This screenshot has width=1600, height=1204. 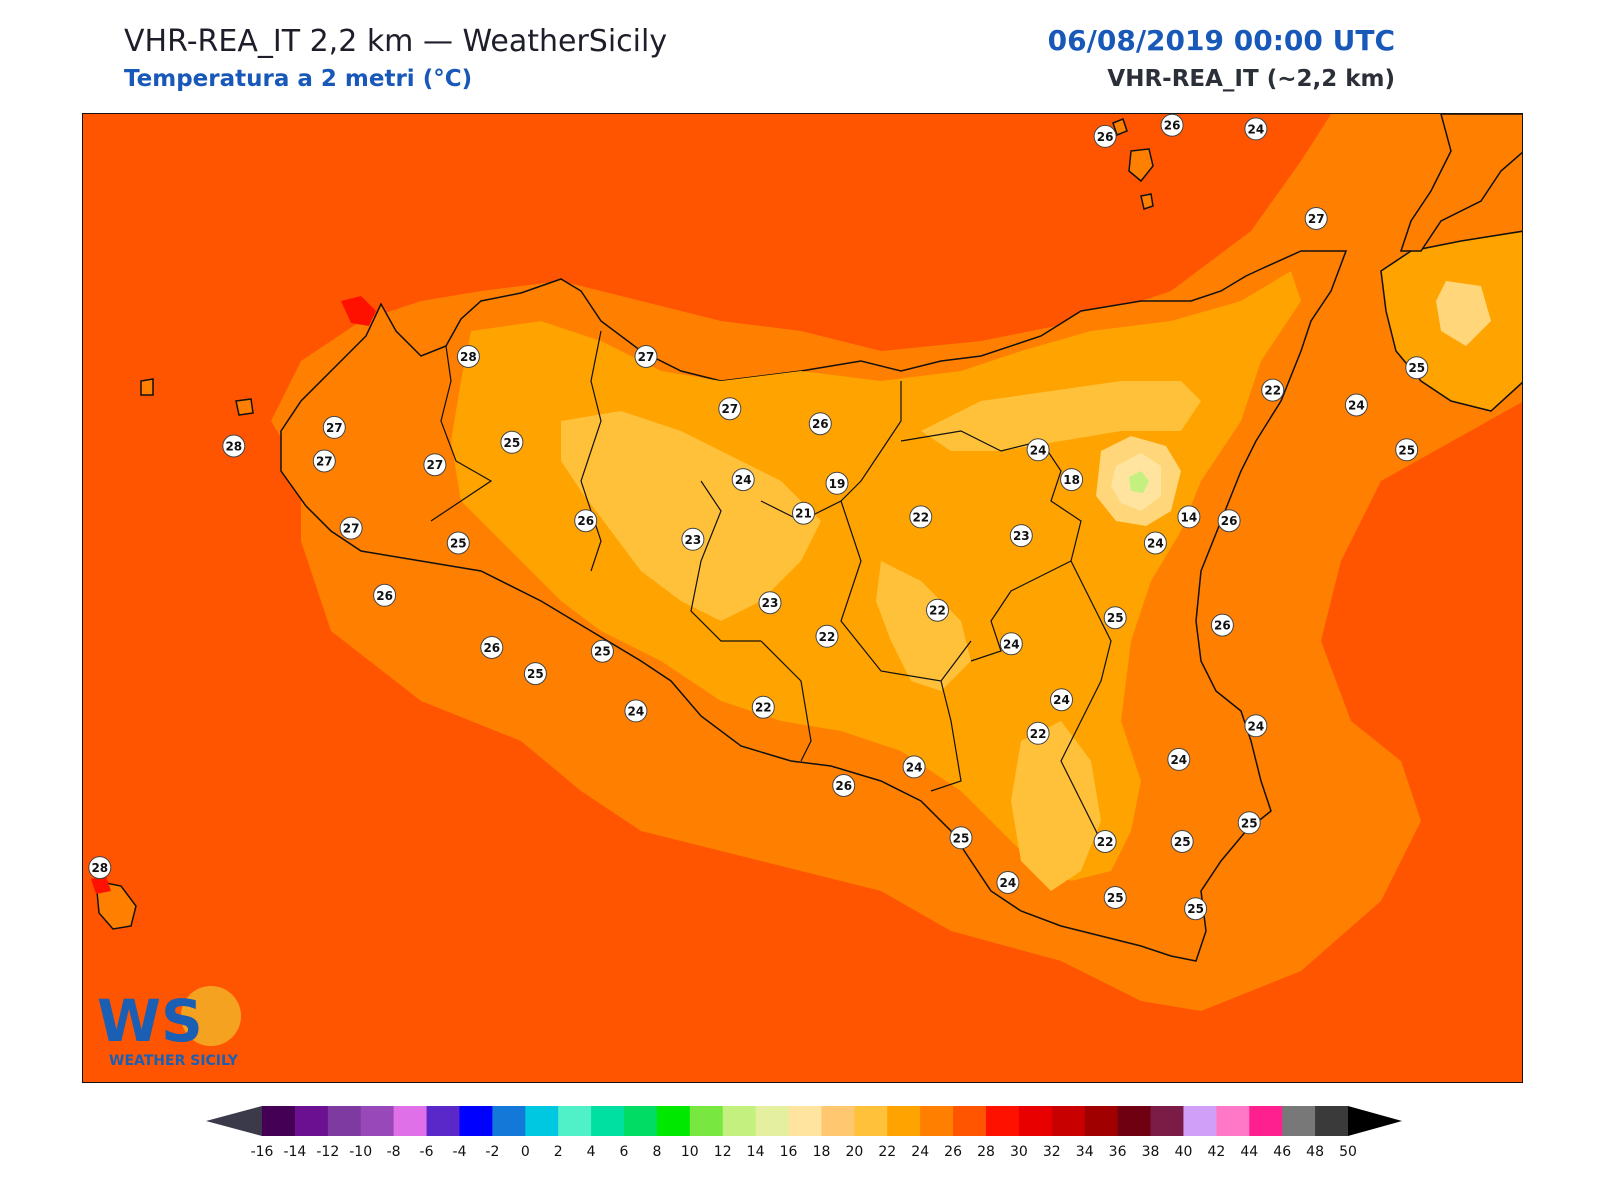 What do you see at coordinates (691, 516) in the screenshot?
I see `zone-20-22-west` at bounding box center [691, 516].